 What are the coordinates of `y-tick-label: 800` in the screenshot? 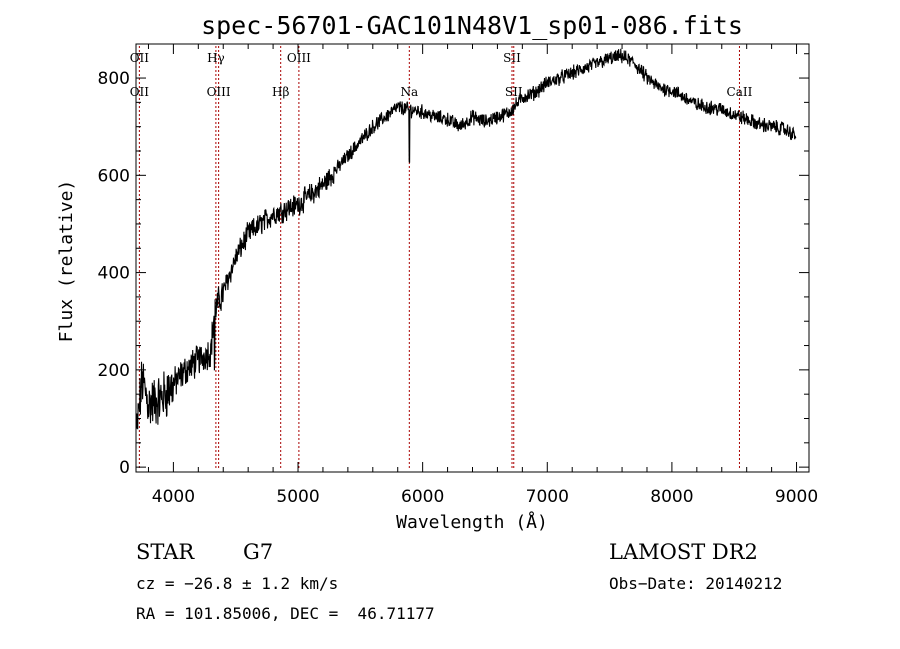 It's located at (114, 79).